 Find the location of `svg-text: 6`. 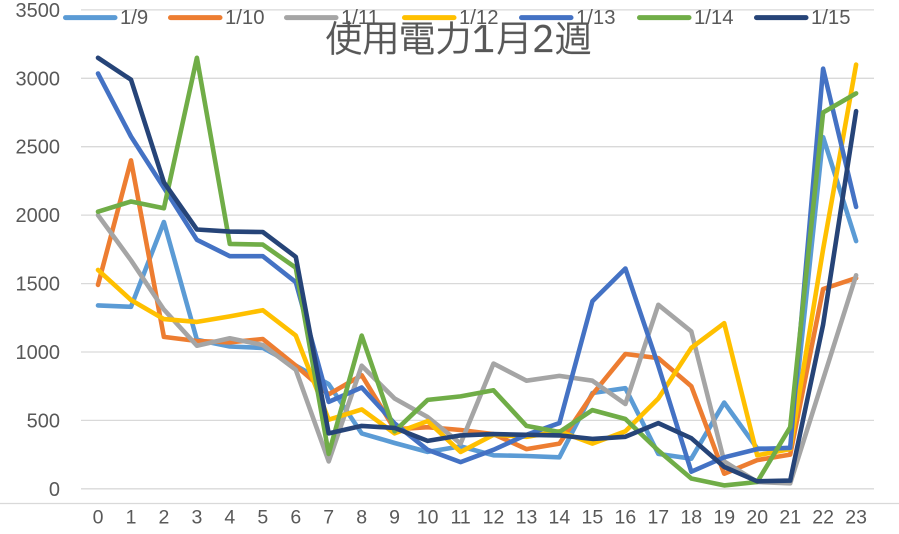

svg-text: 6 is located at coordinates (295, 518).